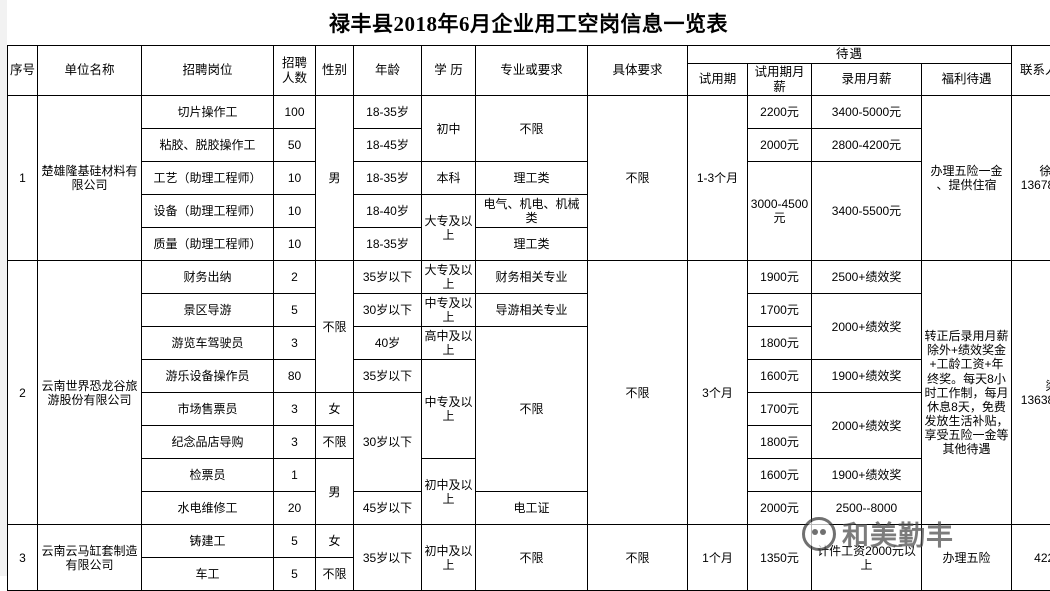 The height and width of the screenshot is (591, 1050). Describe the element at coordinates (867, 426) in the screenshot. I see `cell-hired-salary: 2000+绩效奖` at that location.